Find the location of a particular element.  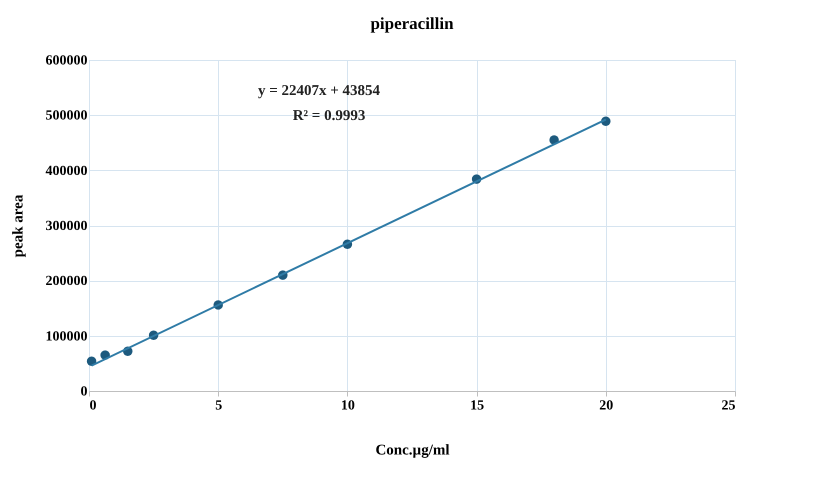

x-axis-title: Conc.µg/ml is located at coordinates (412, 450).